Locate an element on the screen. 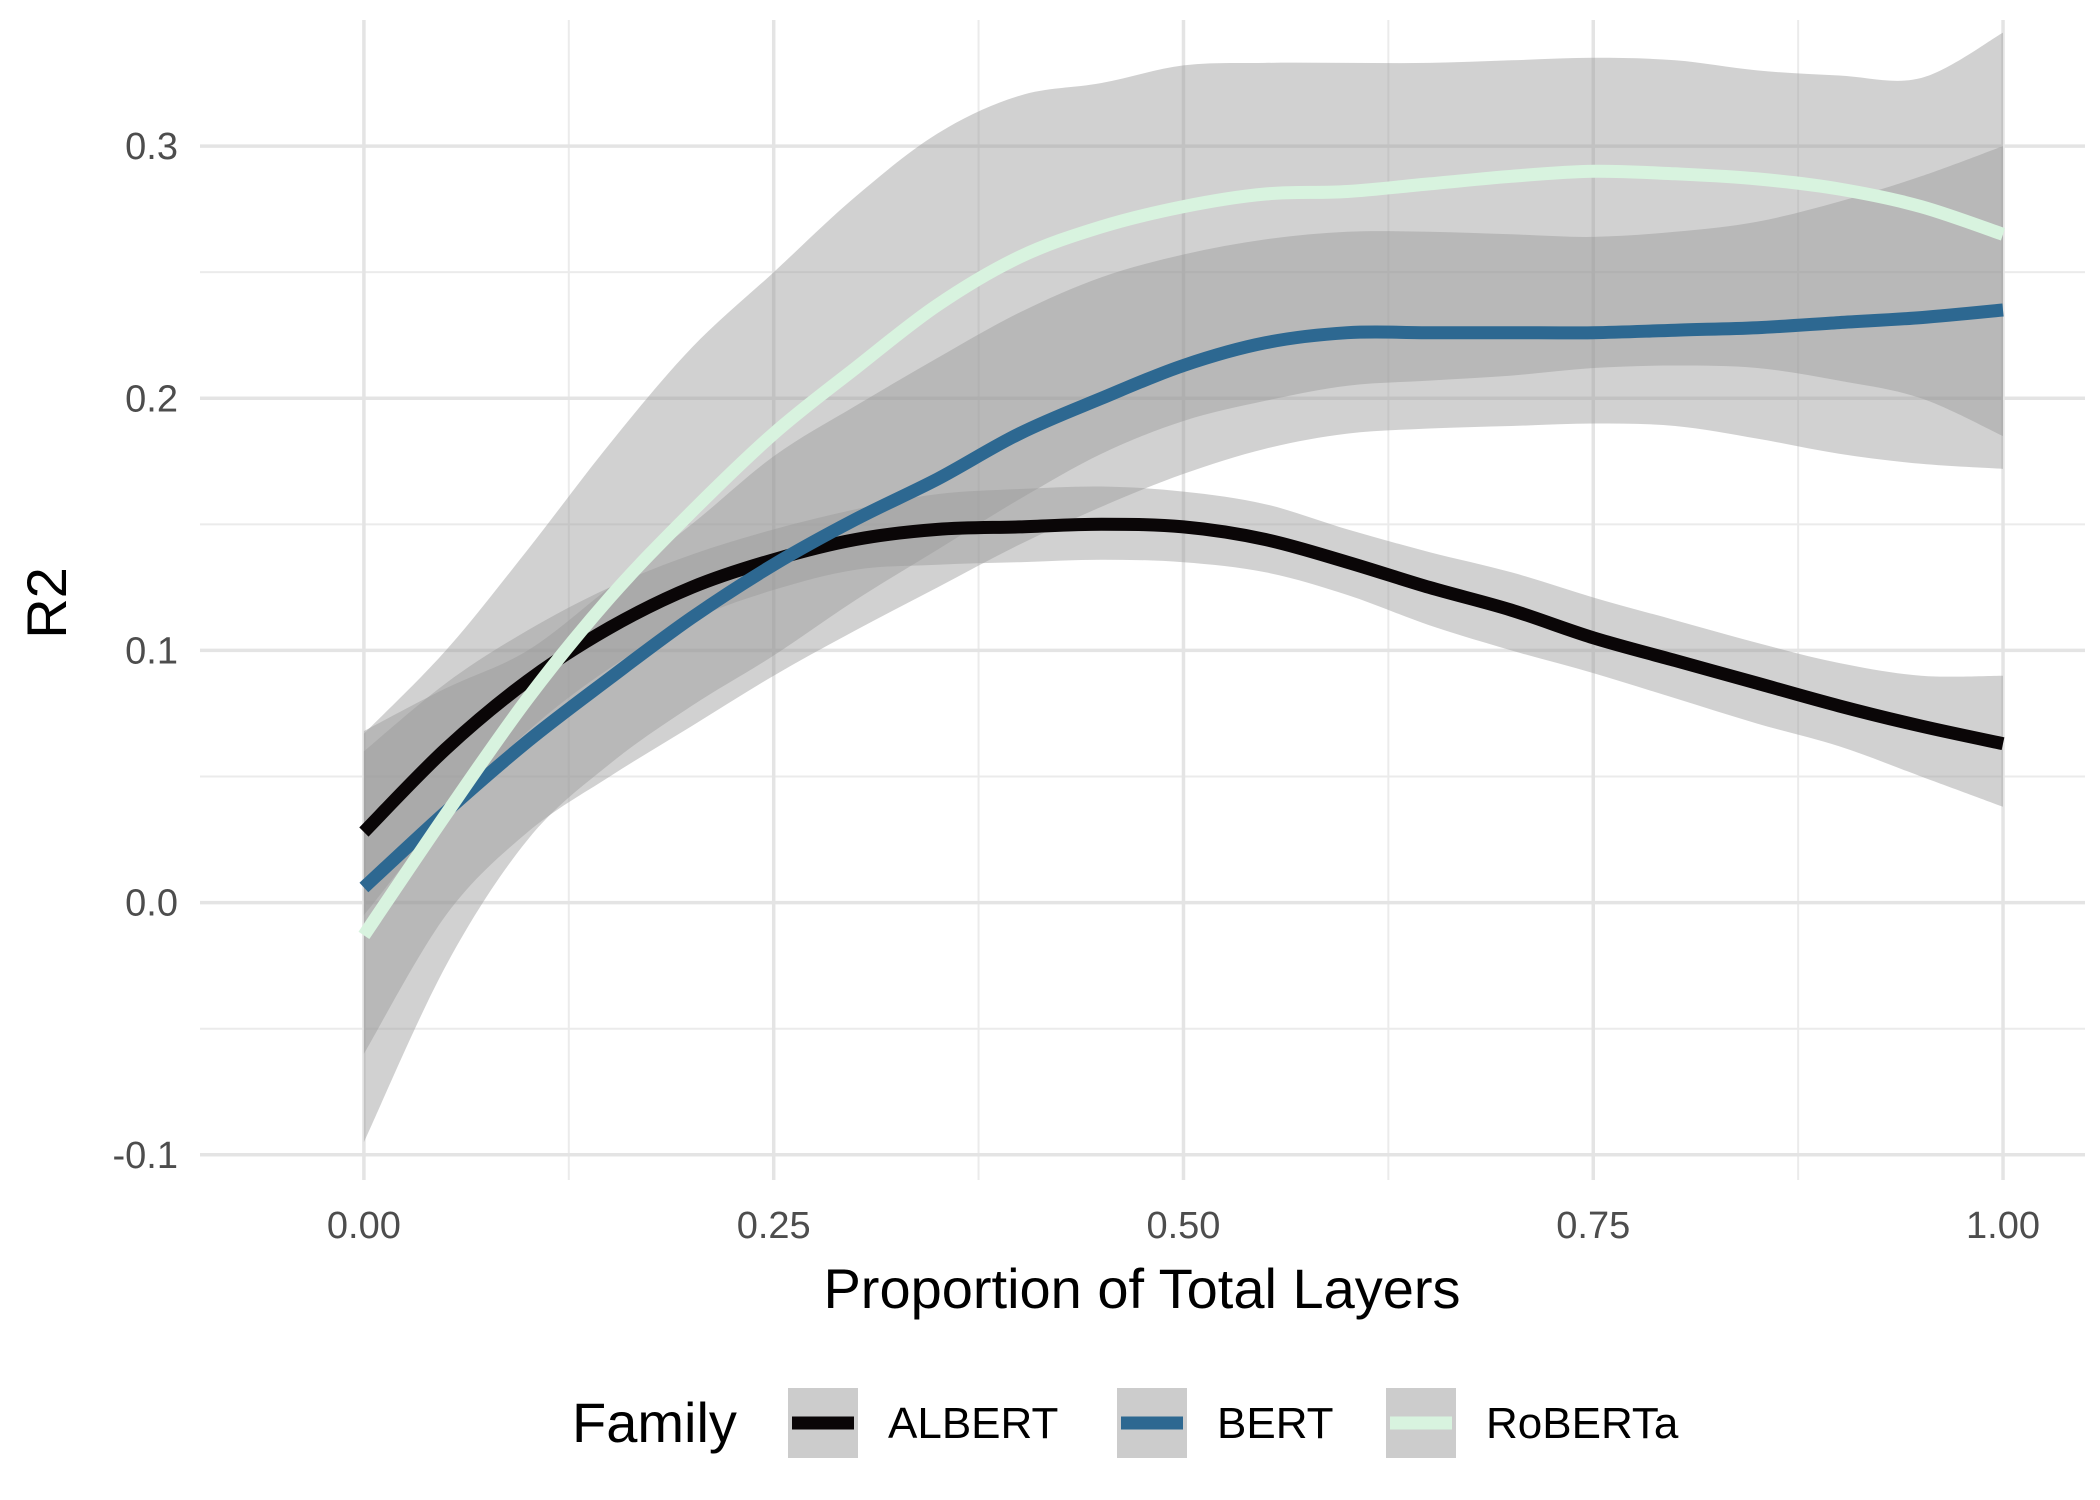  y-tick-label: 0.3 is located at coordinates (151, 147).